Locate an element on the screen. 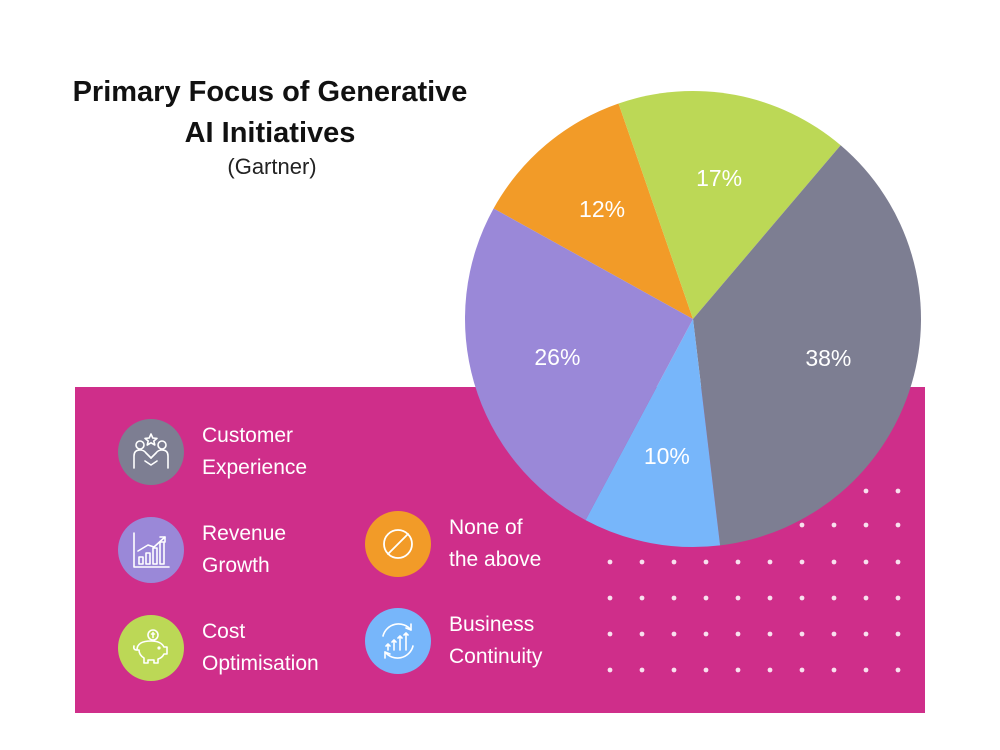  handshake-star-icon is located at coordinates (151, 452).